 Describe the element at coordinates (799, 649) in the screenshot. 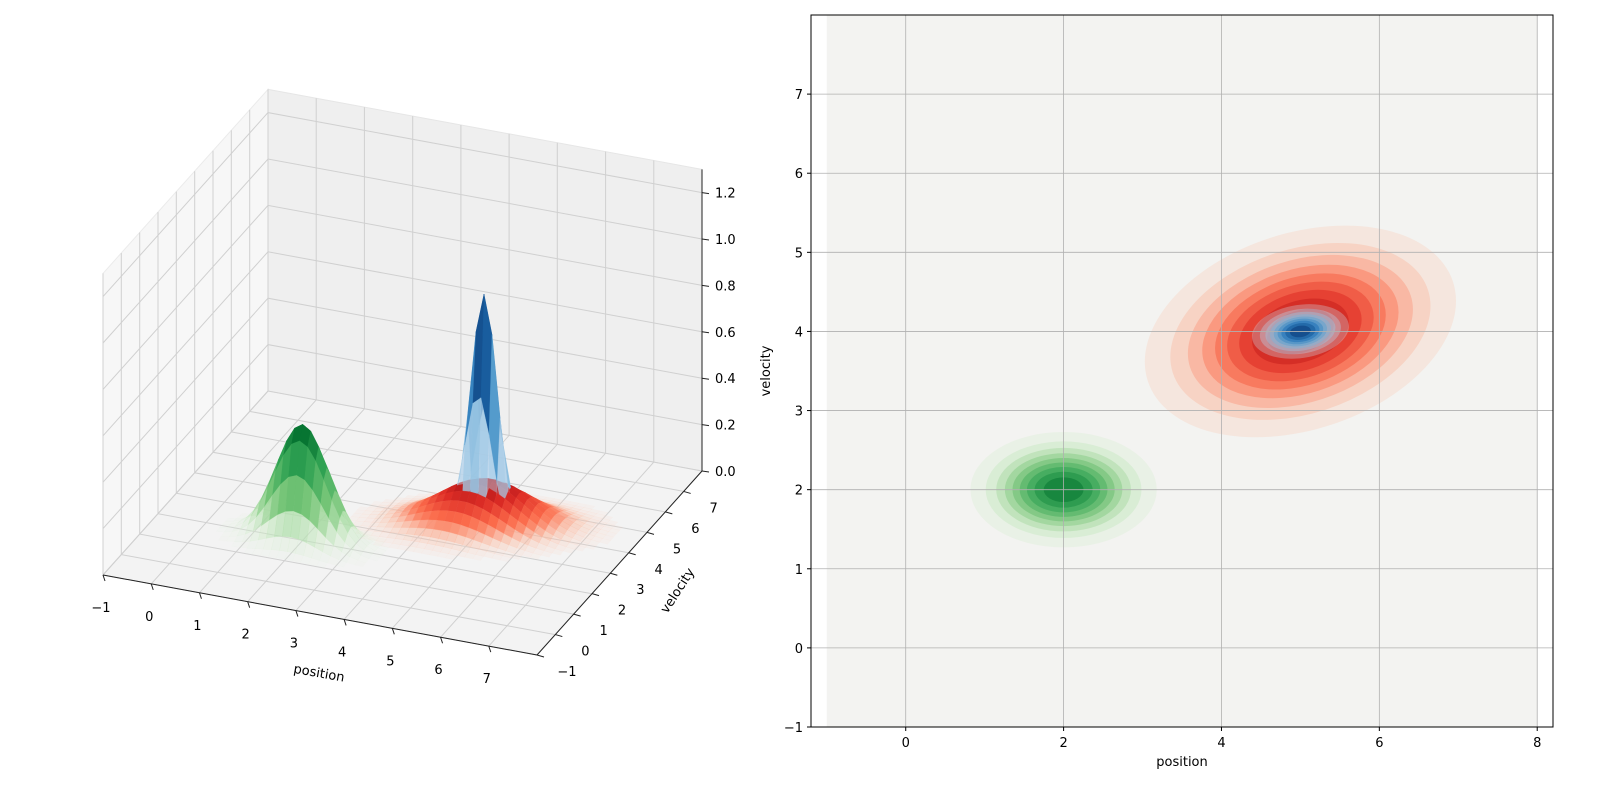

I see `y-tick-label: 0` at that location.